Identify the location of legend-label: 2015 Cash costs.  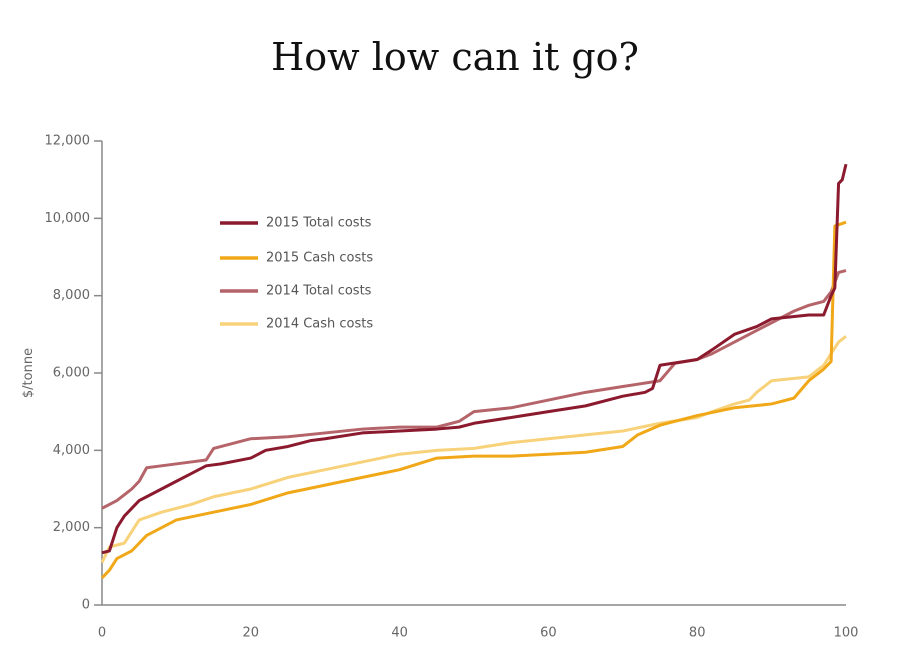
(319, 258).